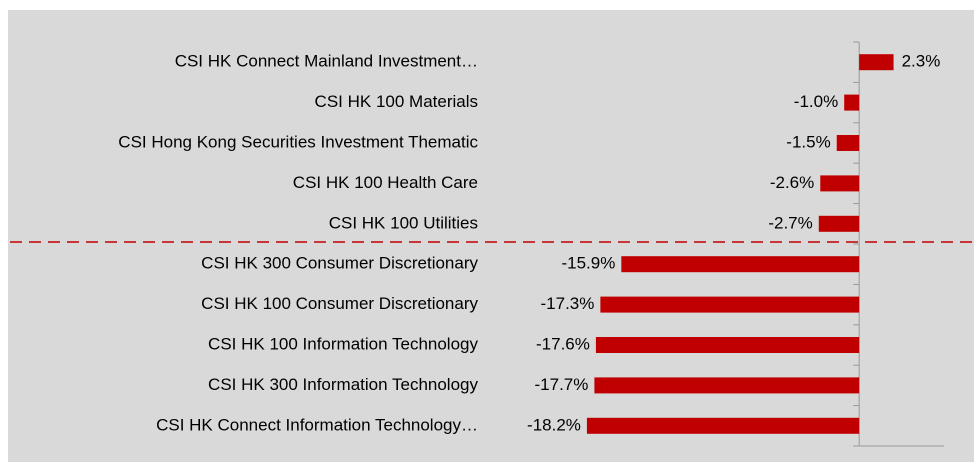 The image size is (974, 467). What do you see at coordinates (385, 182) in the screenshot?
I see `category-label: CSI HK 100 Health Care` at bounding box center [385, 182].